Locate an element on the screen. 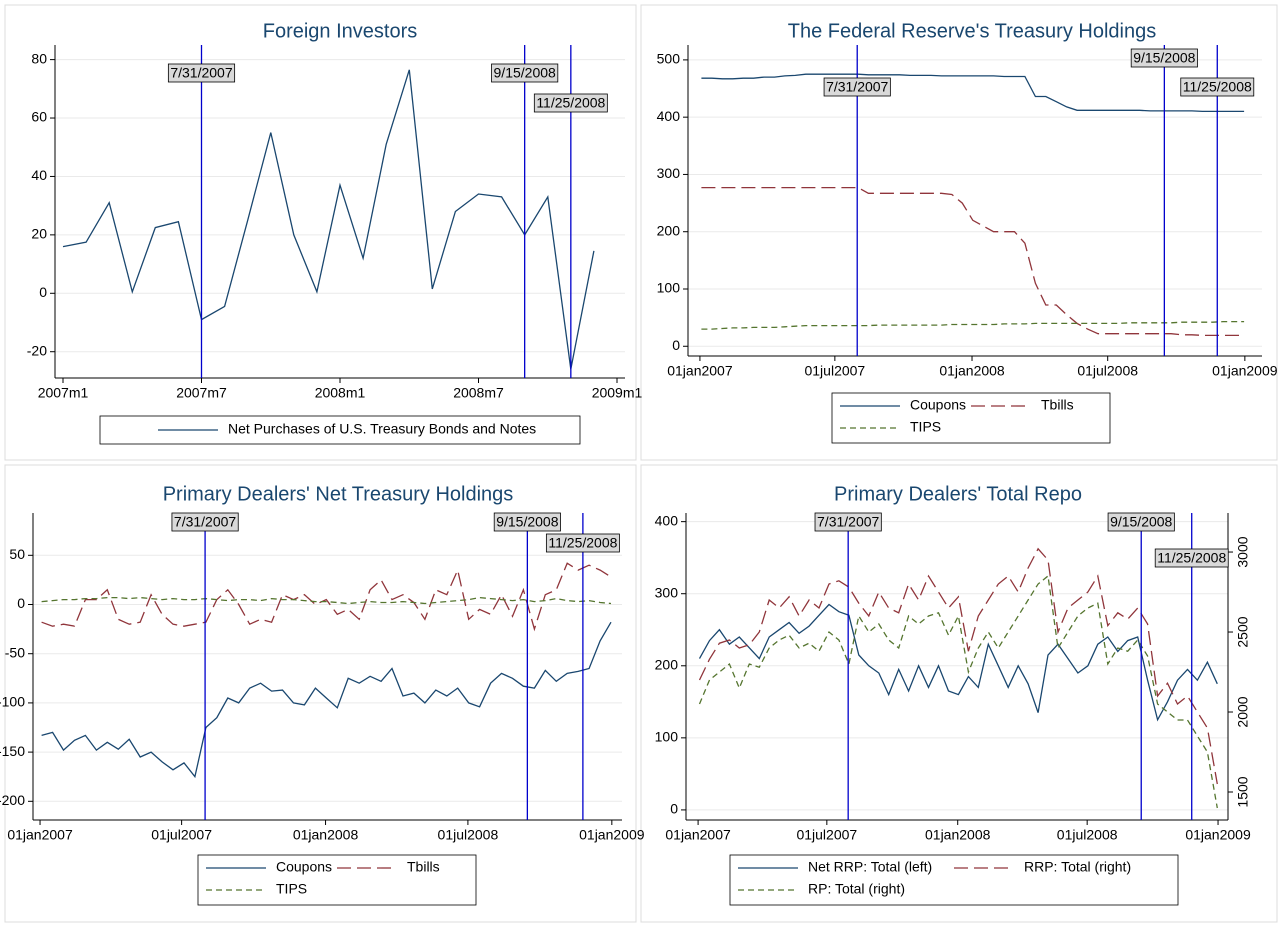  y2-tick-label: 2000 is located at coordinates (1243, 711).